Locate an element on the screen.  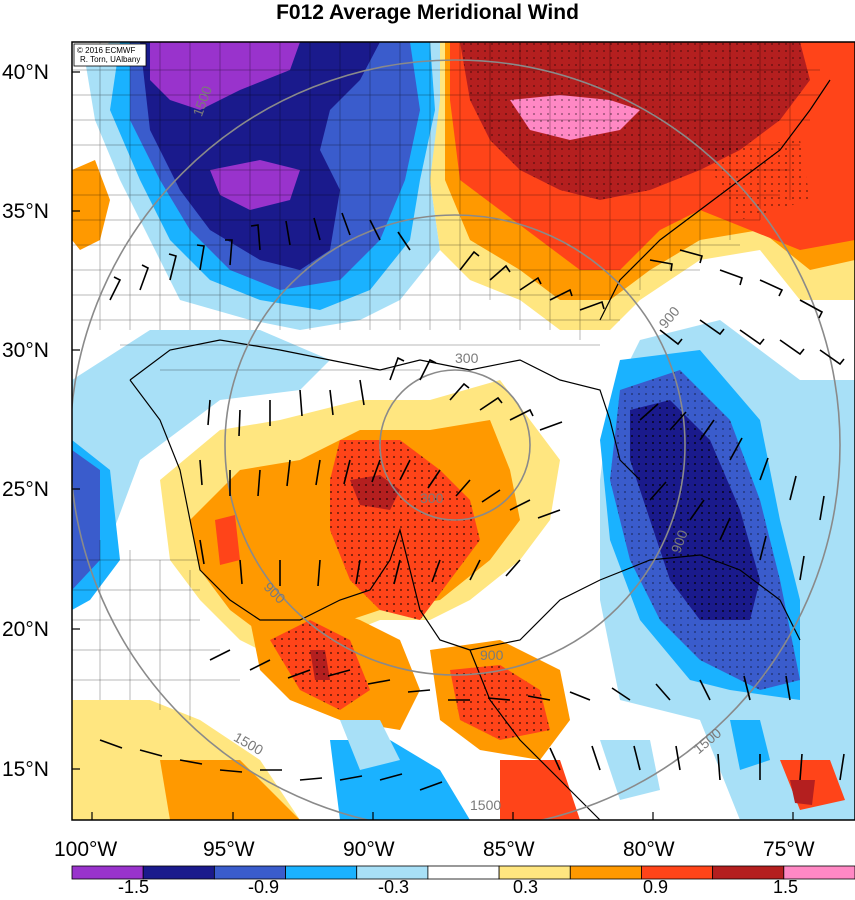
colorbar is located at coordinates (463, 872).